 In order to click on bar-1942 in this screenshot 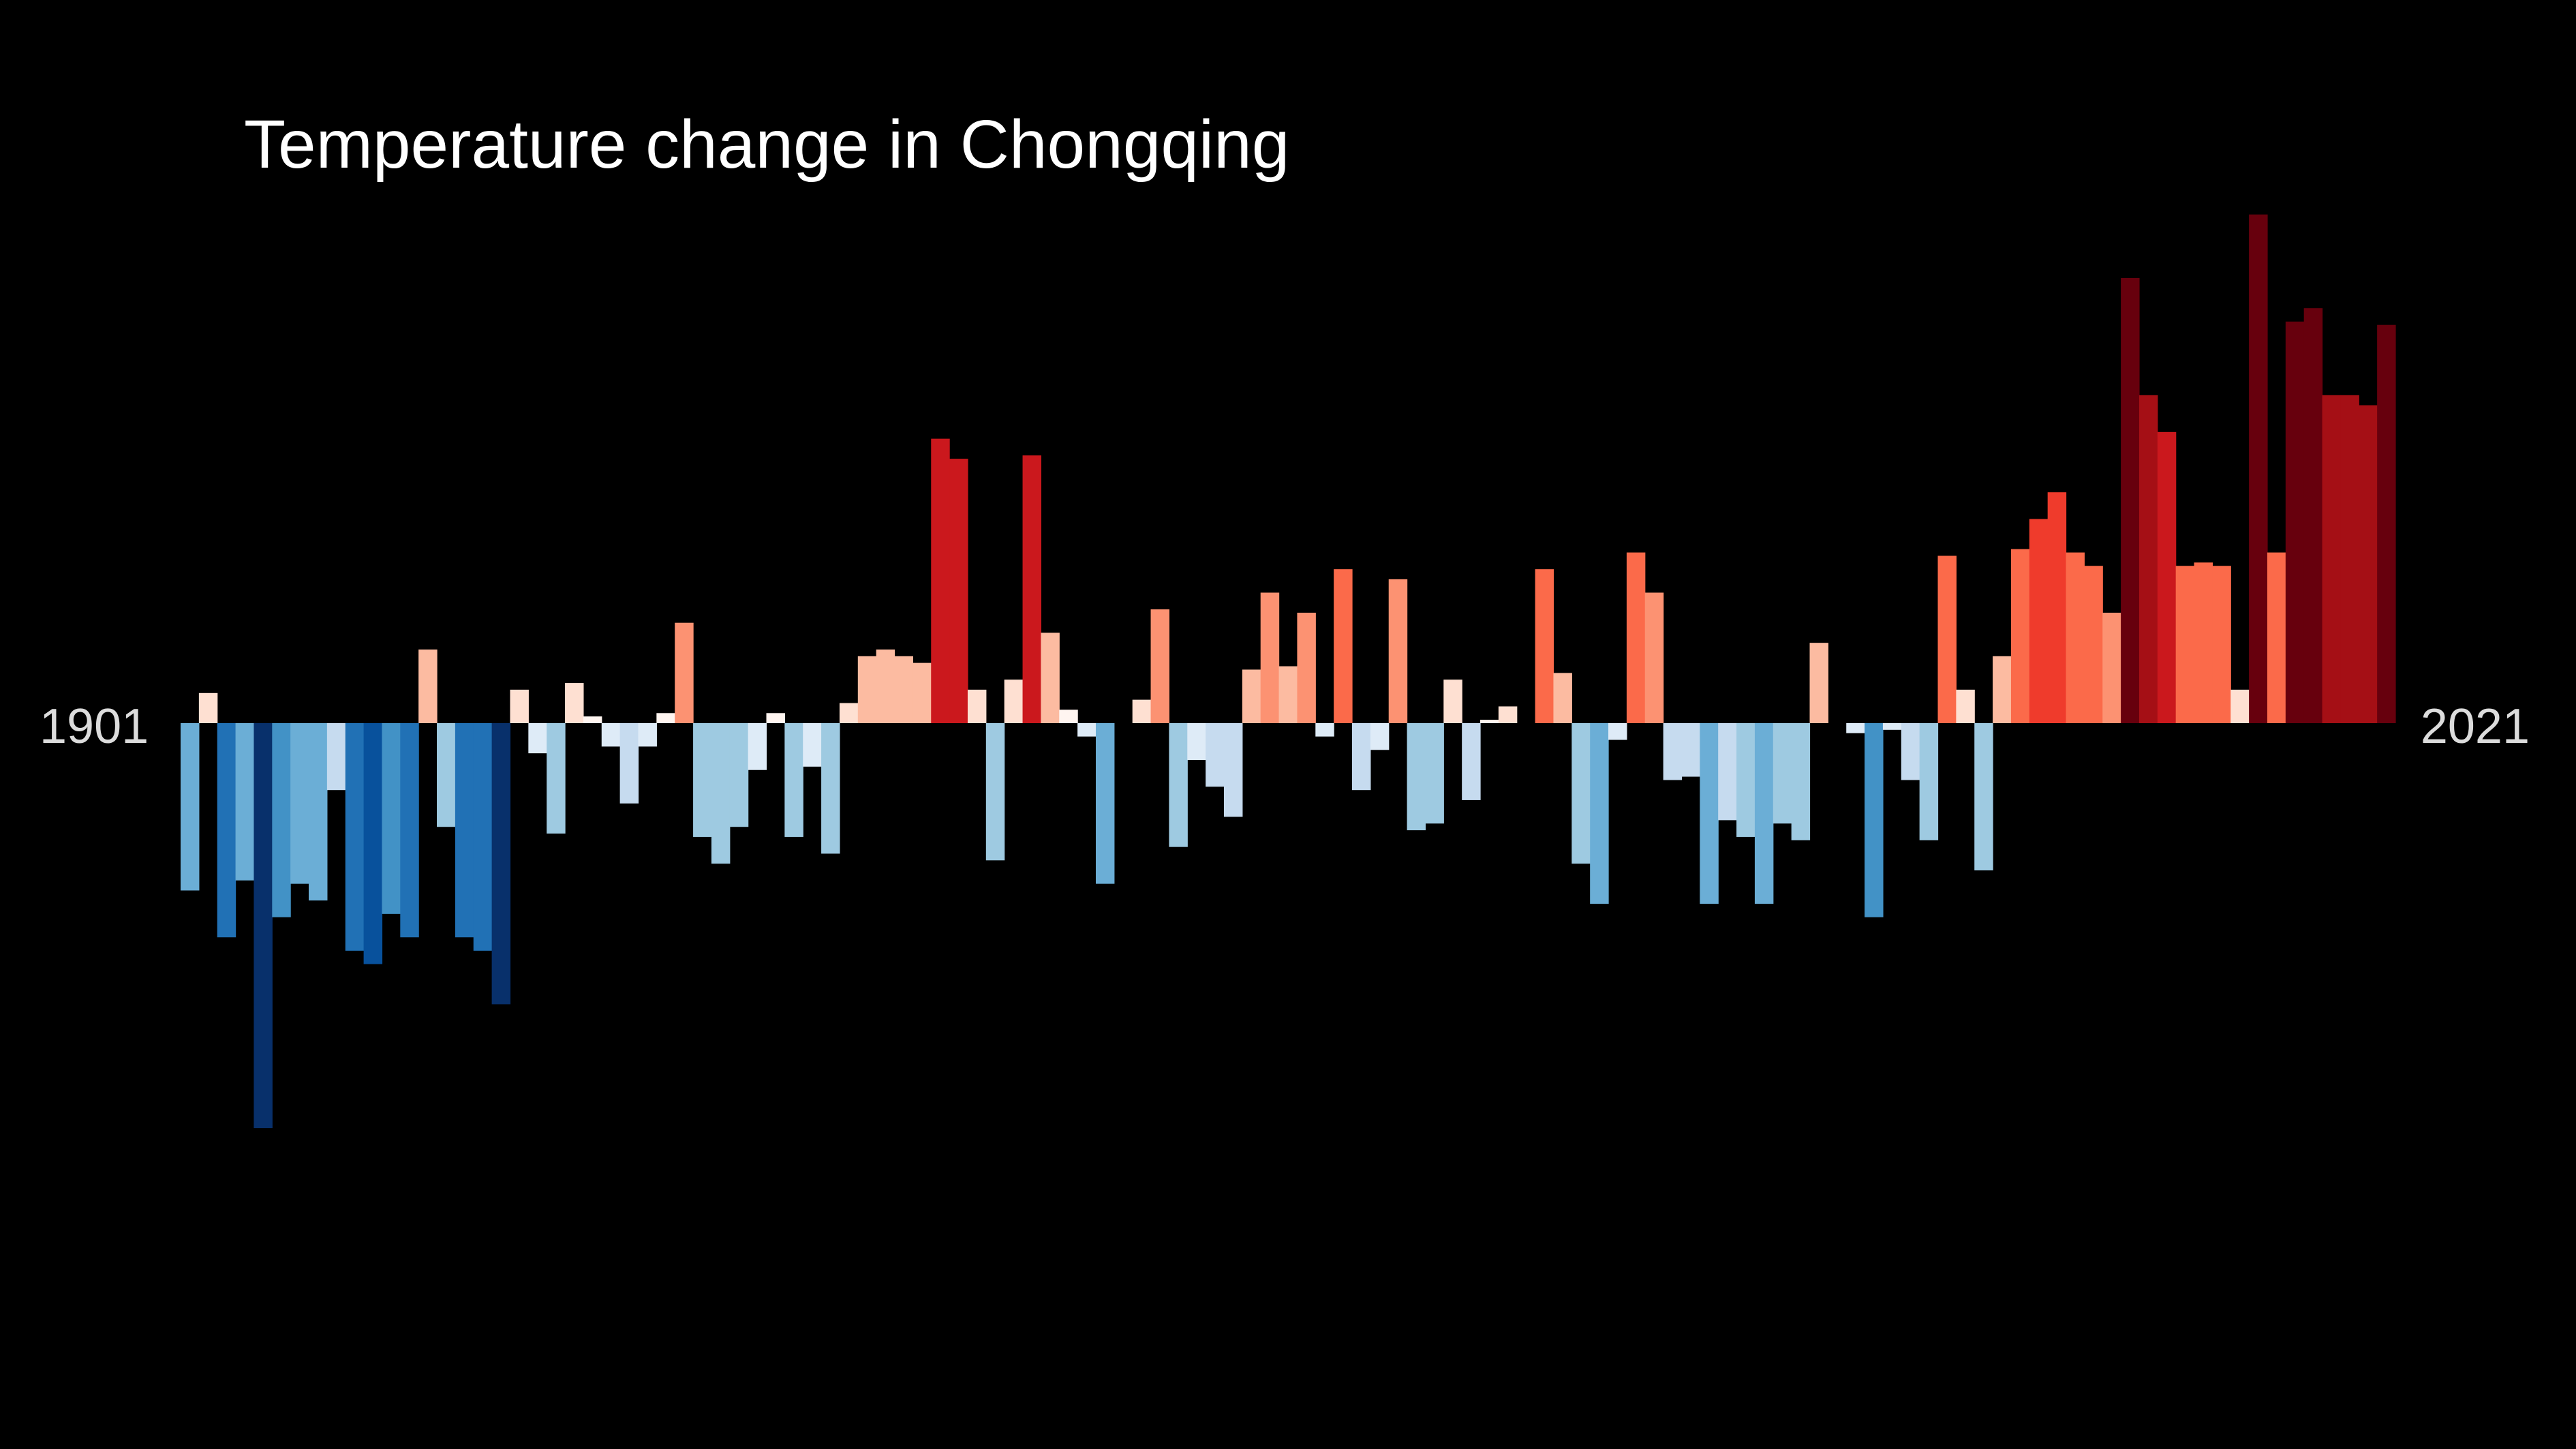, I will do `click(940, 581)`.